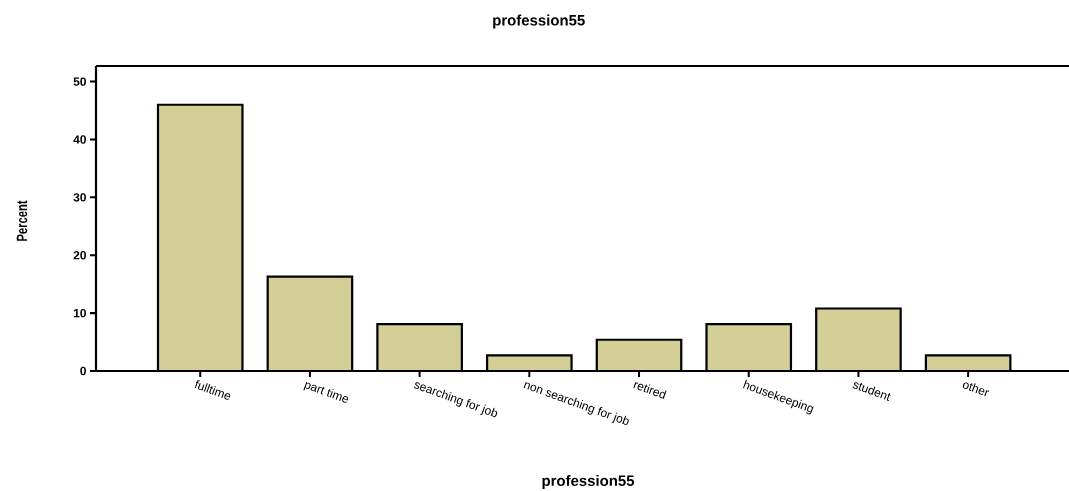  What do you see at coordinates (79, 197) in the screenshot?
I see `y-tick-label: 30` at bounding box center [79, 197].